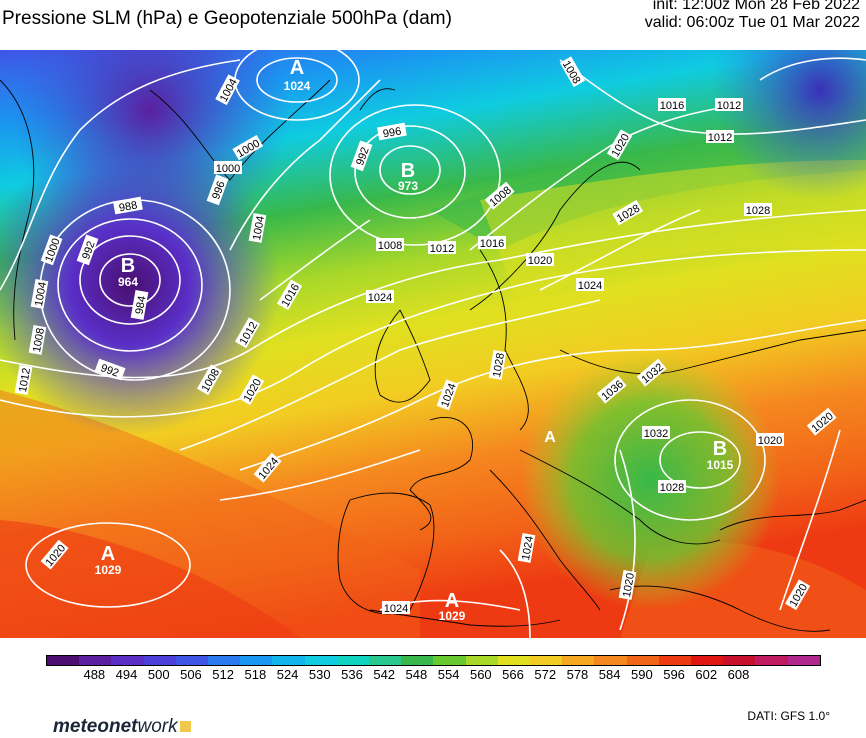  What do you see at coordinates (788, 716) in the screenshot?
I see `data-credit: DATI: GFS 1.0°` at bounding box center [788, 716].